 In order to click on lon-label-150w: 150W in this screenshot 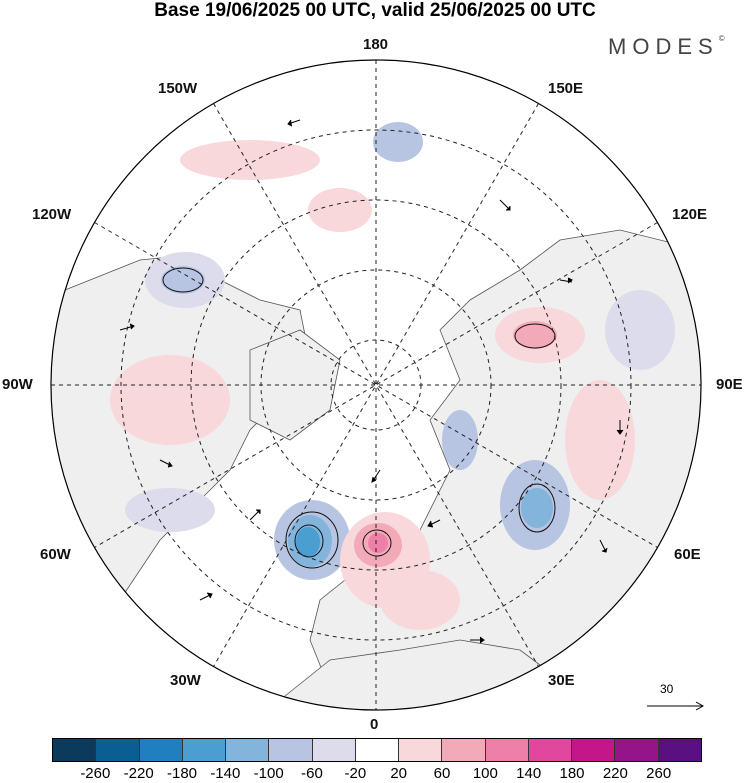, I will do `click(178, 88)`.